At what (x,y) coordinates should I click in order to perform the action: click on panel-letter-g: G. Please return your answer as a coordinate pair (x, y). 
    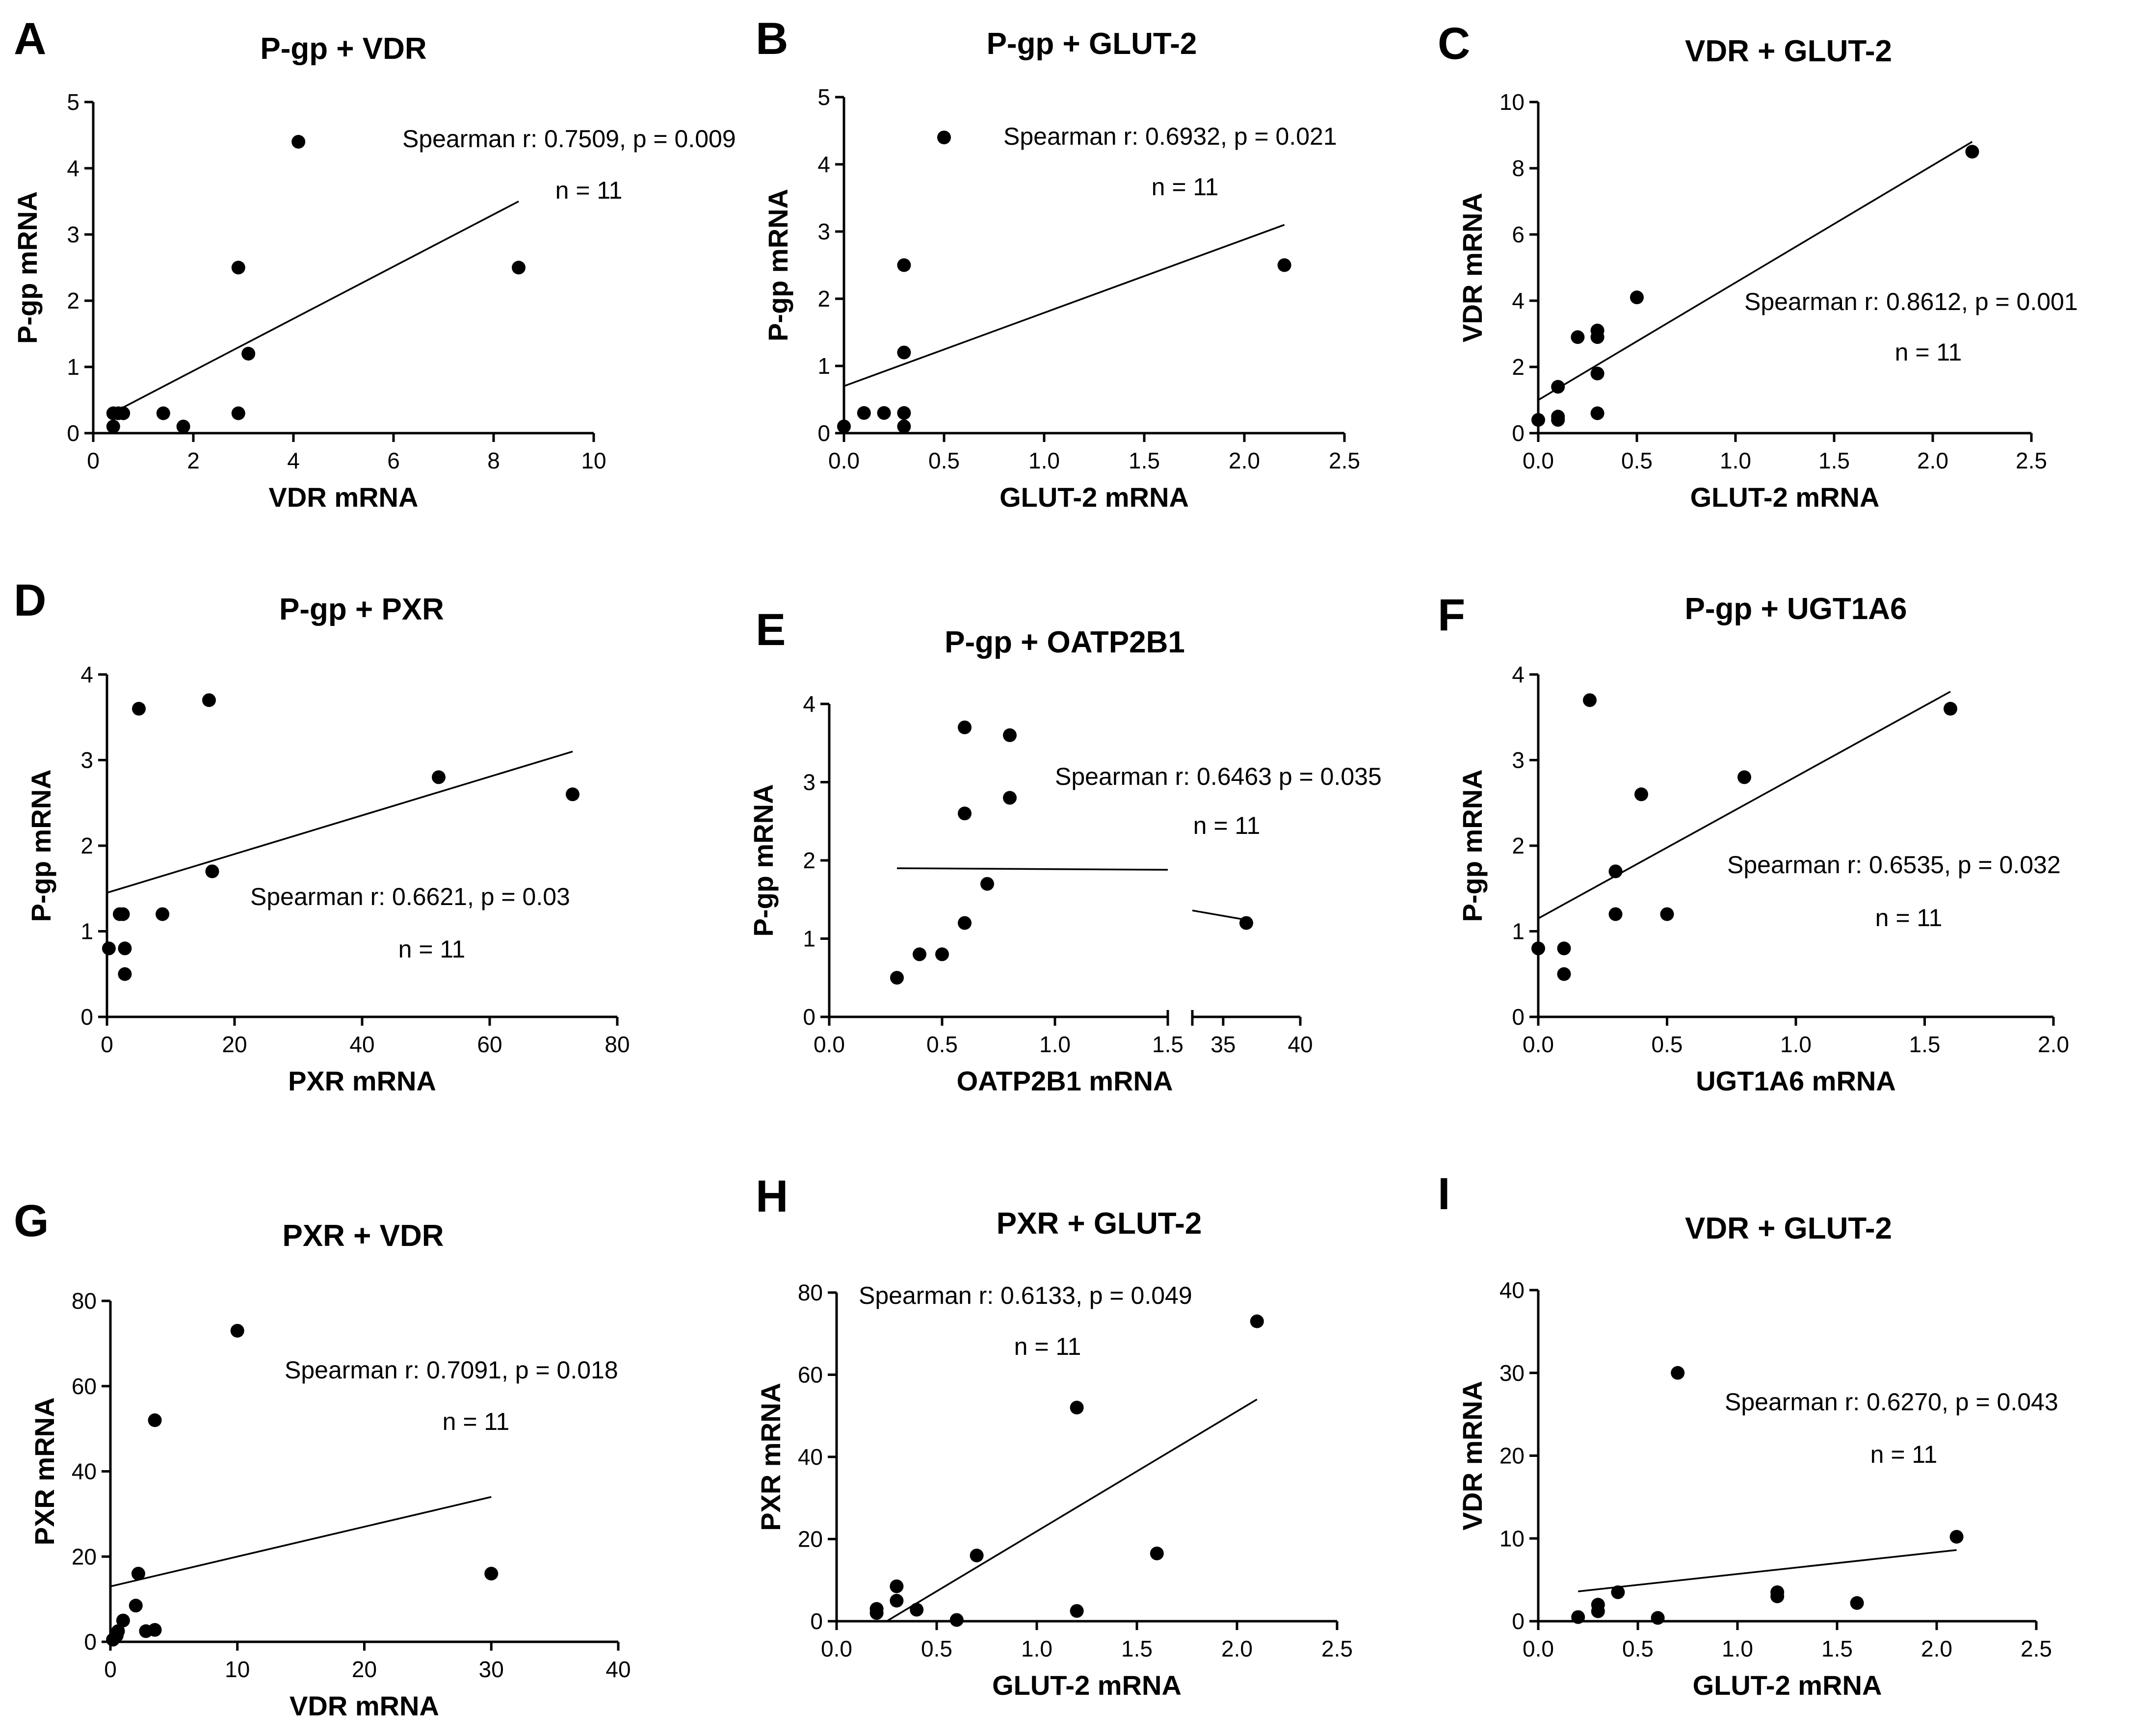
    Looking at the image, I should click on (31, 1221).